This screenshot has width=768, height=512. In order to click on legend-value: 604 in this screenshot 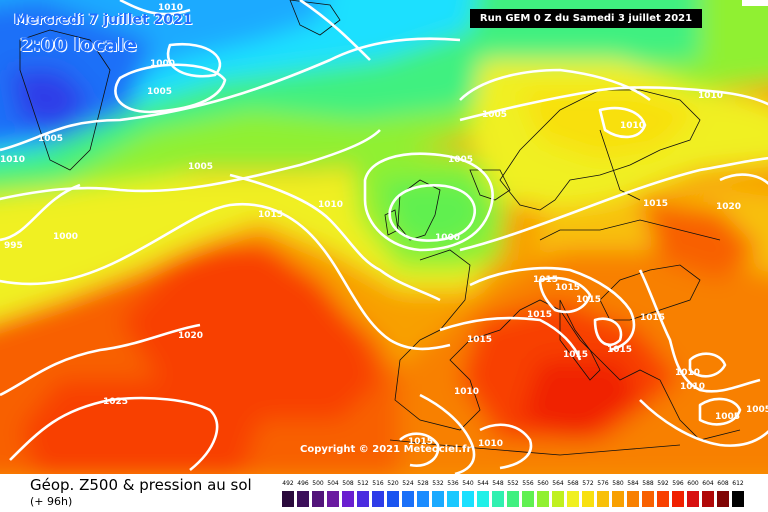, I will do `click(708, 483)`.